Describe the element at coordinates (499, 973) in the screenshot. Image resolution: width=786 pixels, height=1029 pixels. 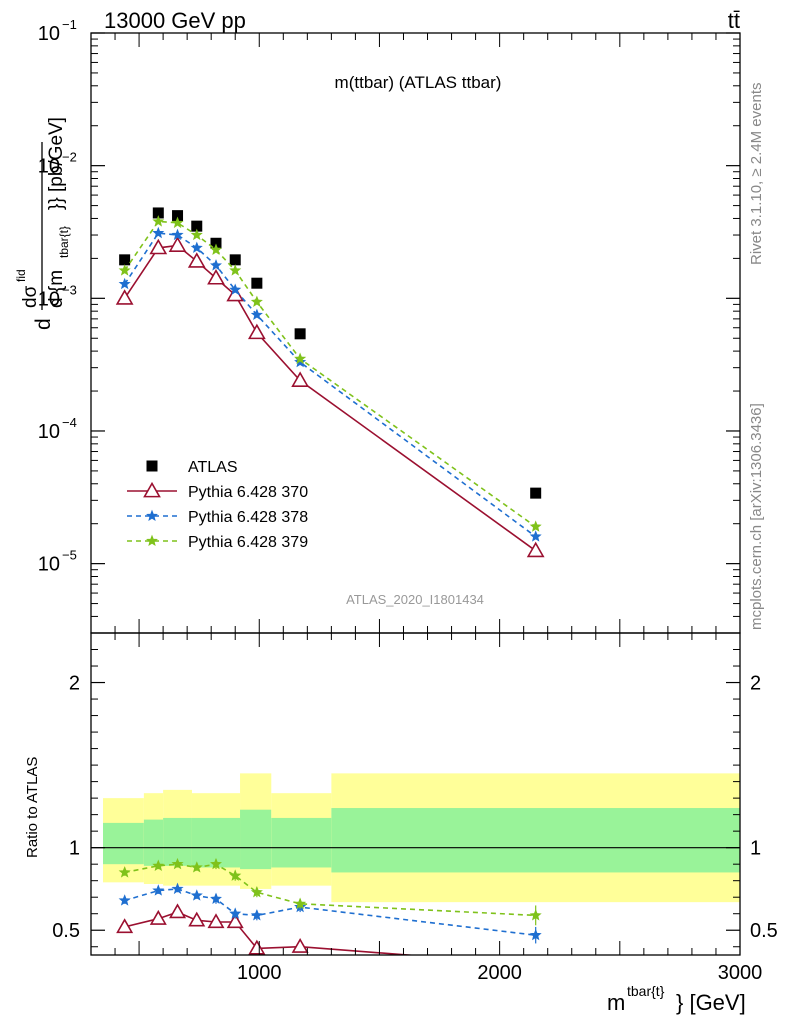
I see `xtick-label: 2000` at that location.